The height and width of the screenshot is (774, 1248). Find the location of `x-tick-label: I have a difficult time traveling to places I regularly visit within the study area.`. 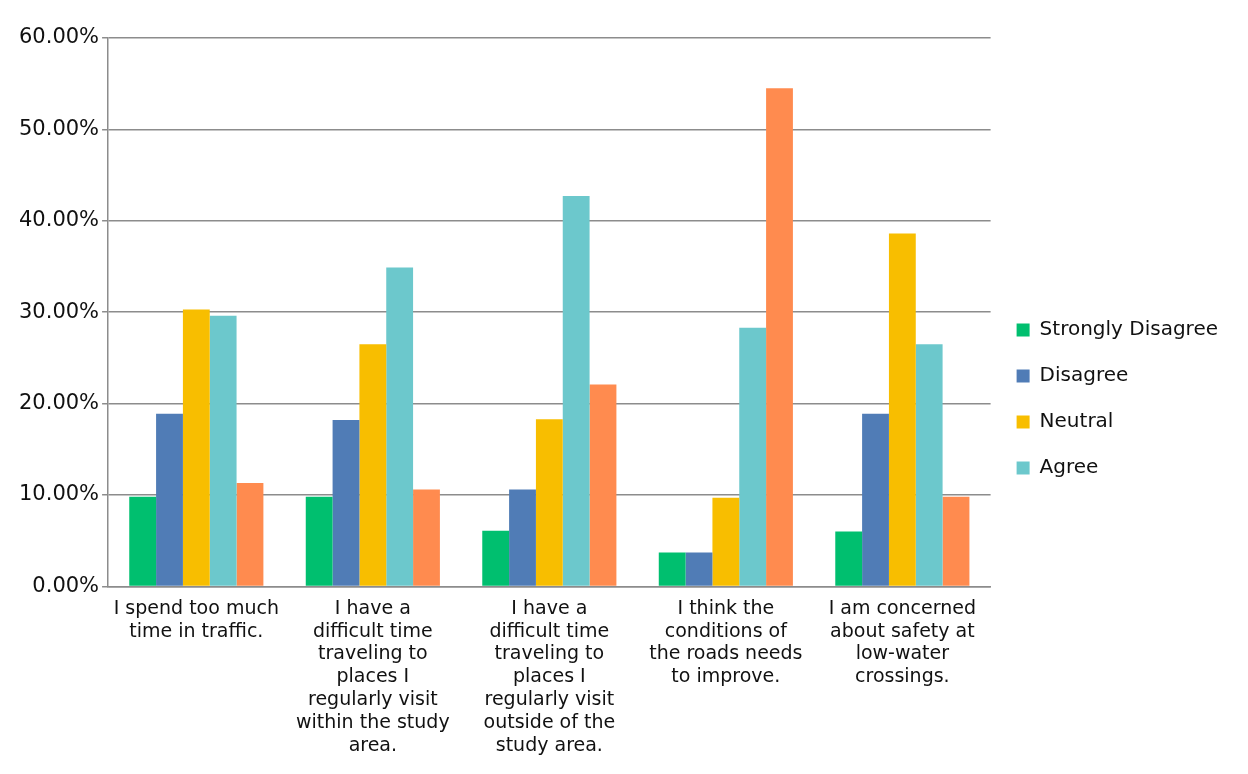

x-tick-label: I have a difficult time traveling to places I regularly visit within the study area. is located at coordinates (373, 675).